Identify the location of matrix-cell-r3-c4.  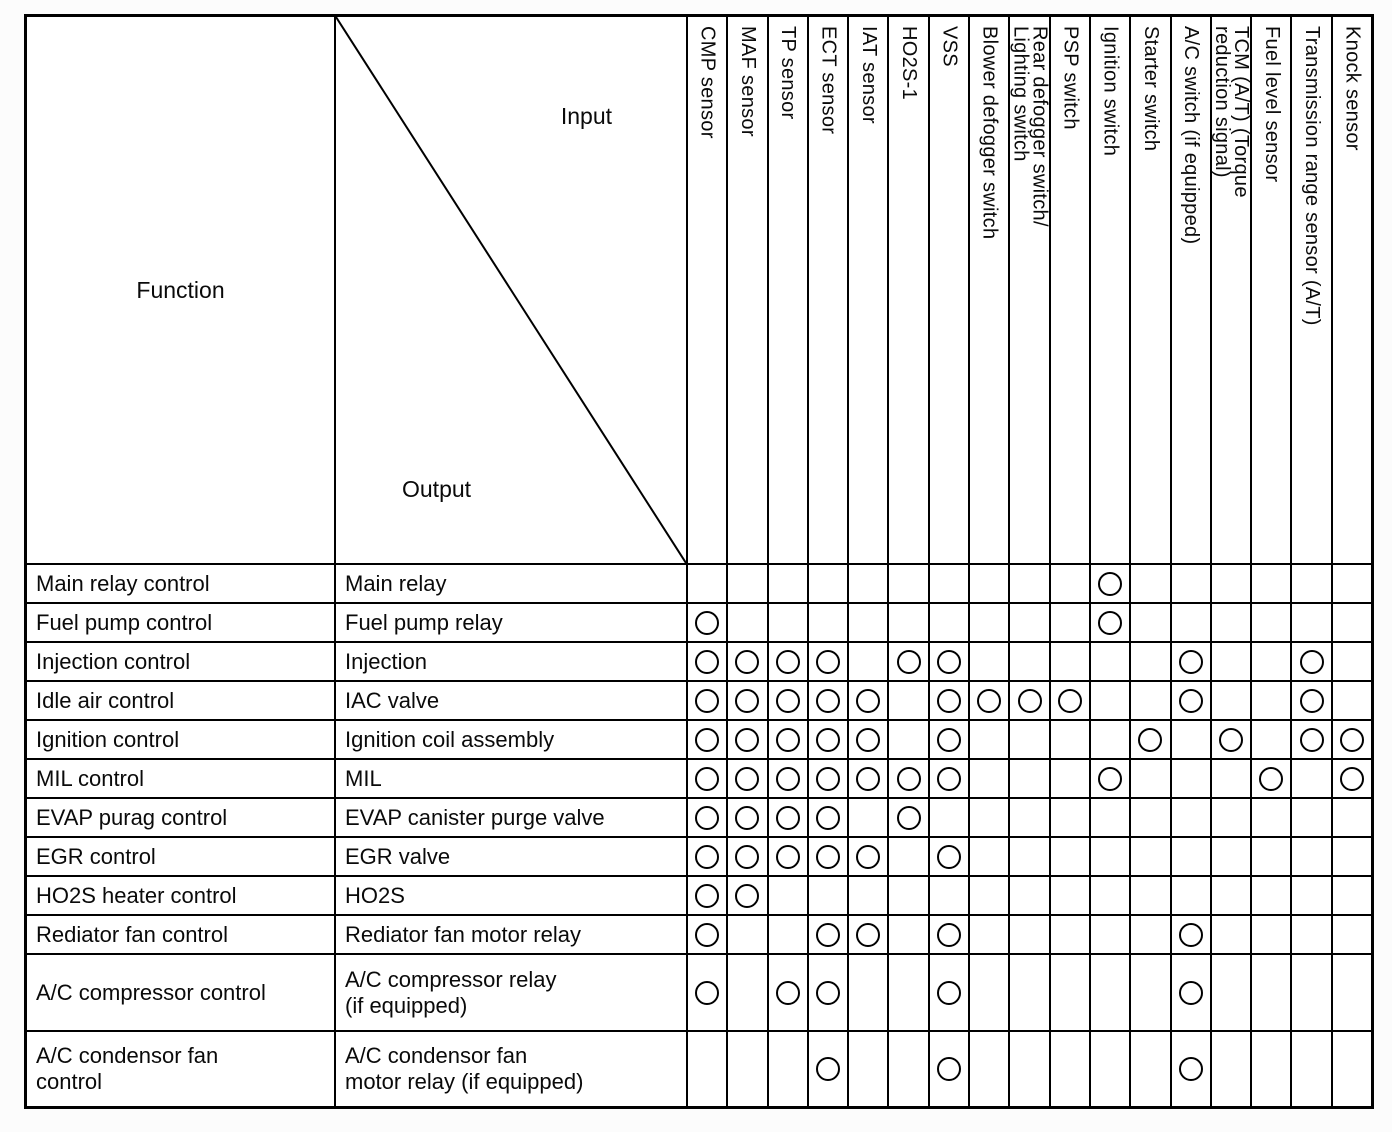
(827, 660).